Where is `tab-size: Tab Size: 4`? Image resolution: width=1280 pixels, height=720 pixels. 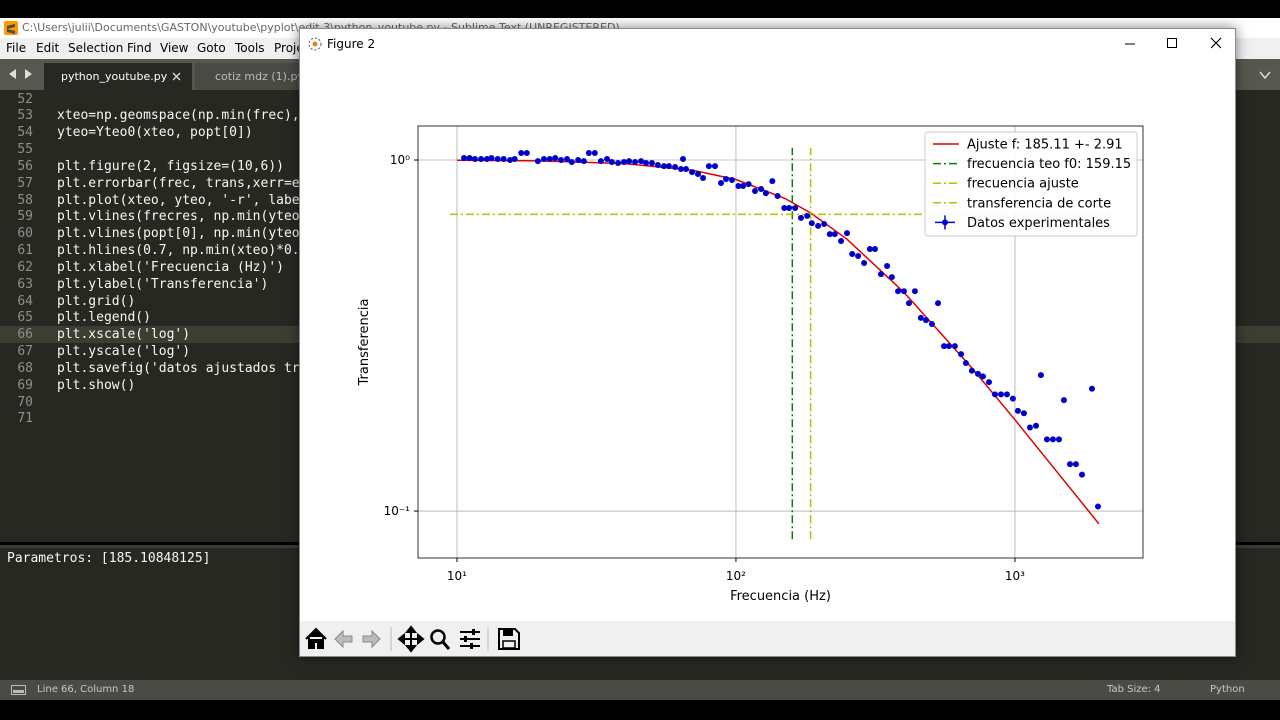
tab-size: Tab Size: 4 is located at coordinates (1134, 689).